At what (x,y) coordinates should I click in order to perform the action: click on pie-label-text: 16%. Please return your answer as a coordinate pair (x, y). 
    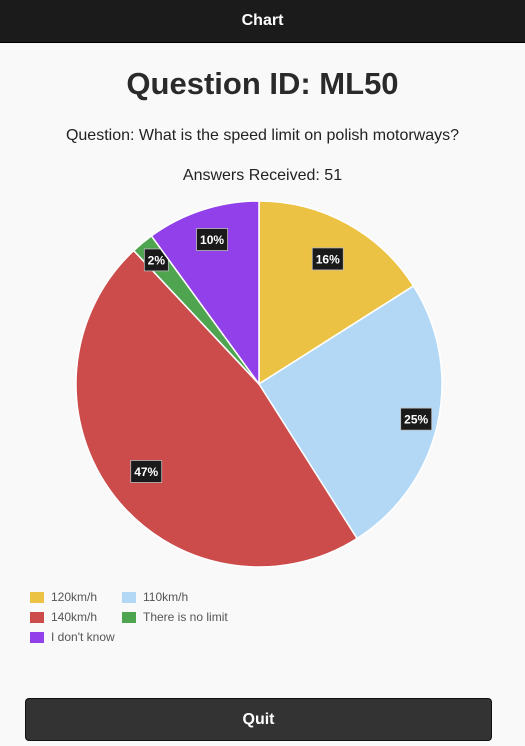
    Looking at the image, I should click on (328, 259).